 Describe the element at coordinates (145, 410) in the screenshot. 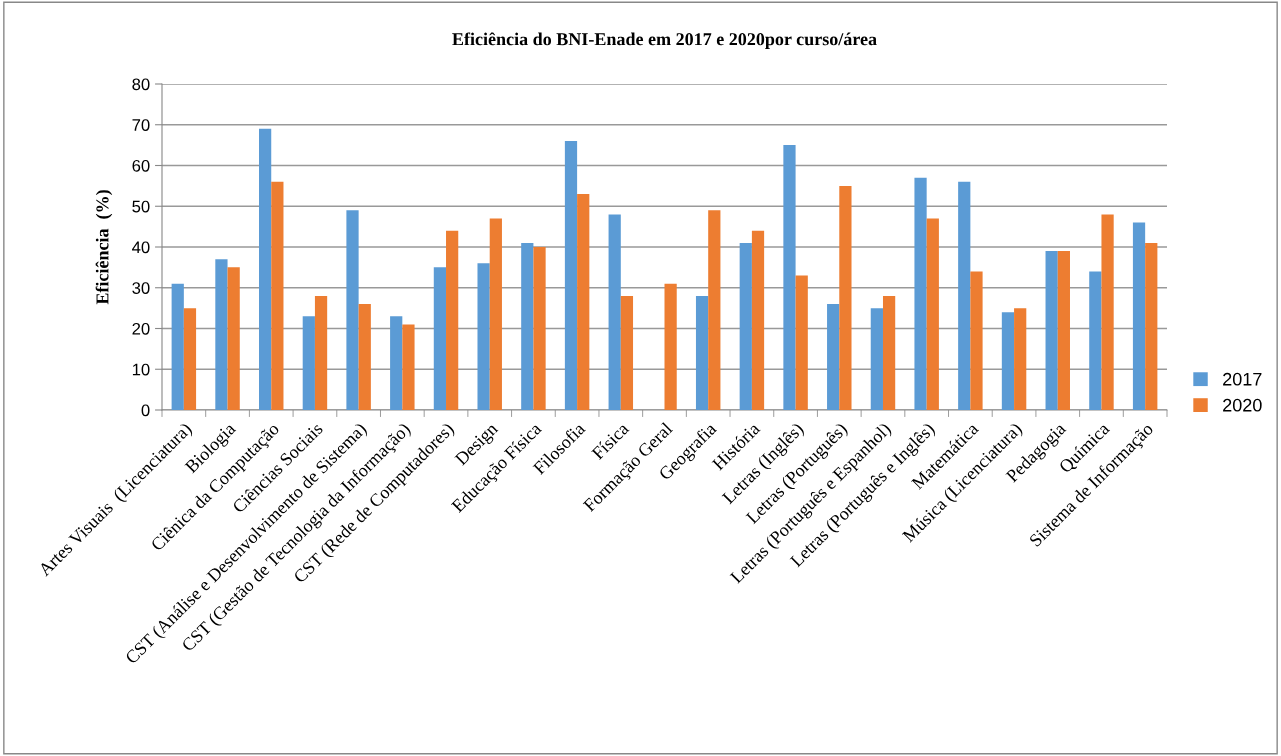

I see `y-tick-label: 0` at that location.